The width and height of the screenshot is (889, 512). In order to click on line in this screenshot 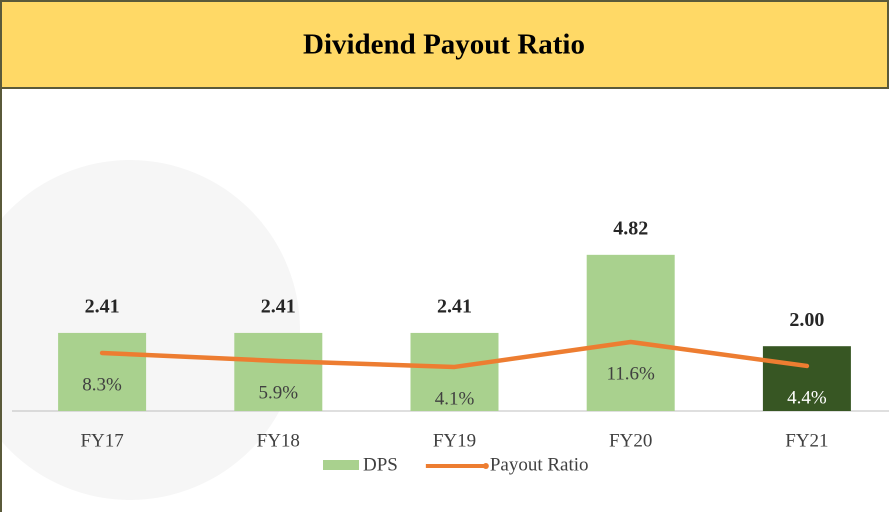, I will do `click(454, 354)`.